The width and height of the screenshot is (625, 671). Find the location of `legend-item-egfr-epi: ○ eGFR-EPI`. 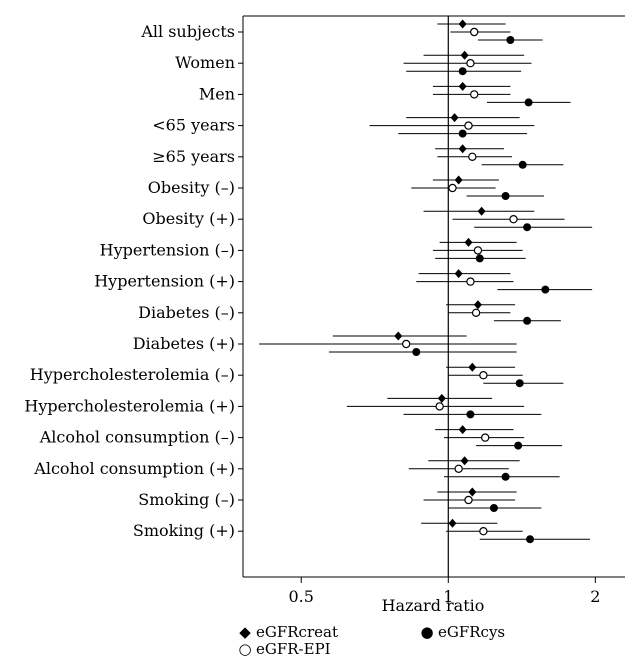

legend-item-egfr-epi: ○ eGFR-EPI is located at coordinates (284, 649).